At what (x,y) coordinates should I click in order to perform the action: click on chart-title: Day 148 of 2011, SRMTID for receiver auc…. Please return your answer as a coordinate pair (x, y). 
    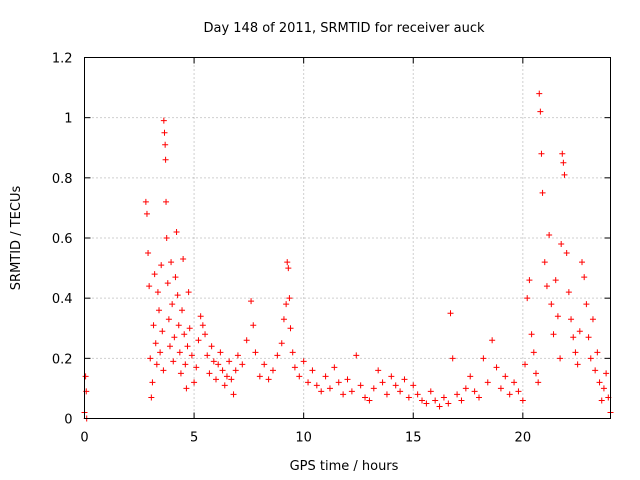
    Looking at the image, I should click on (344, 28).